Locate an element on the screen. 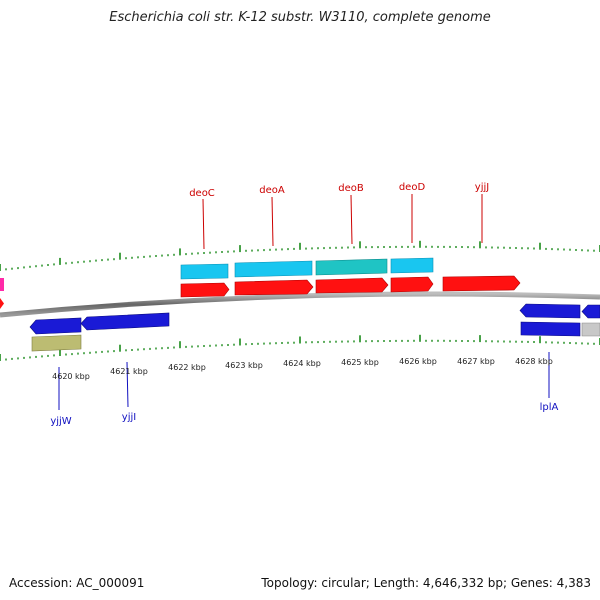 The width and height of the screenshot is (600, 600). label-yjjI: yjjI is located at coordinates (129, 417).